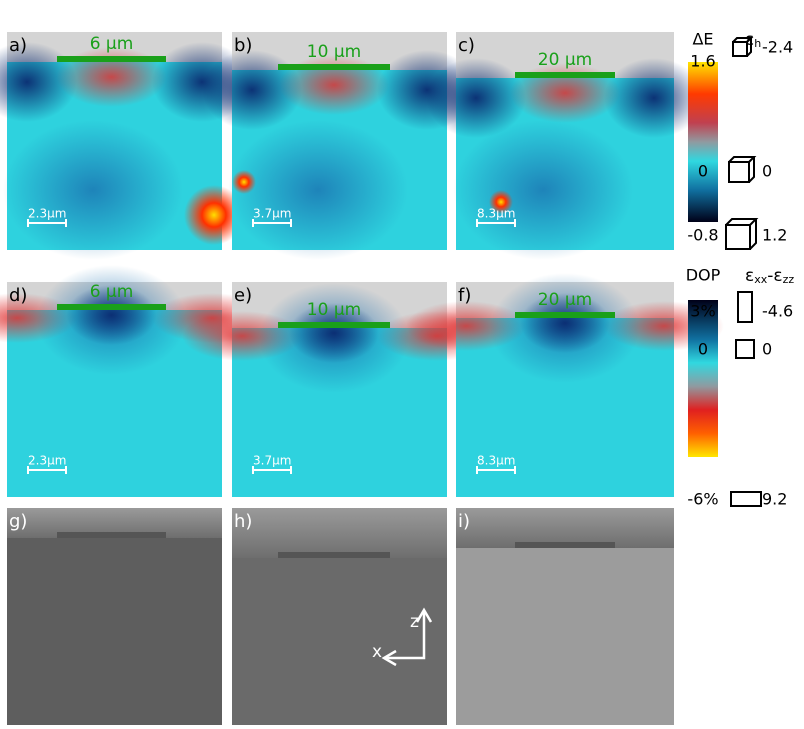  I want to click on panel-label: b), so click(243, 45).